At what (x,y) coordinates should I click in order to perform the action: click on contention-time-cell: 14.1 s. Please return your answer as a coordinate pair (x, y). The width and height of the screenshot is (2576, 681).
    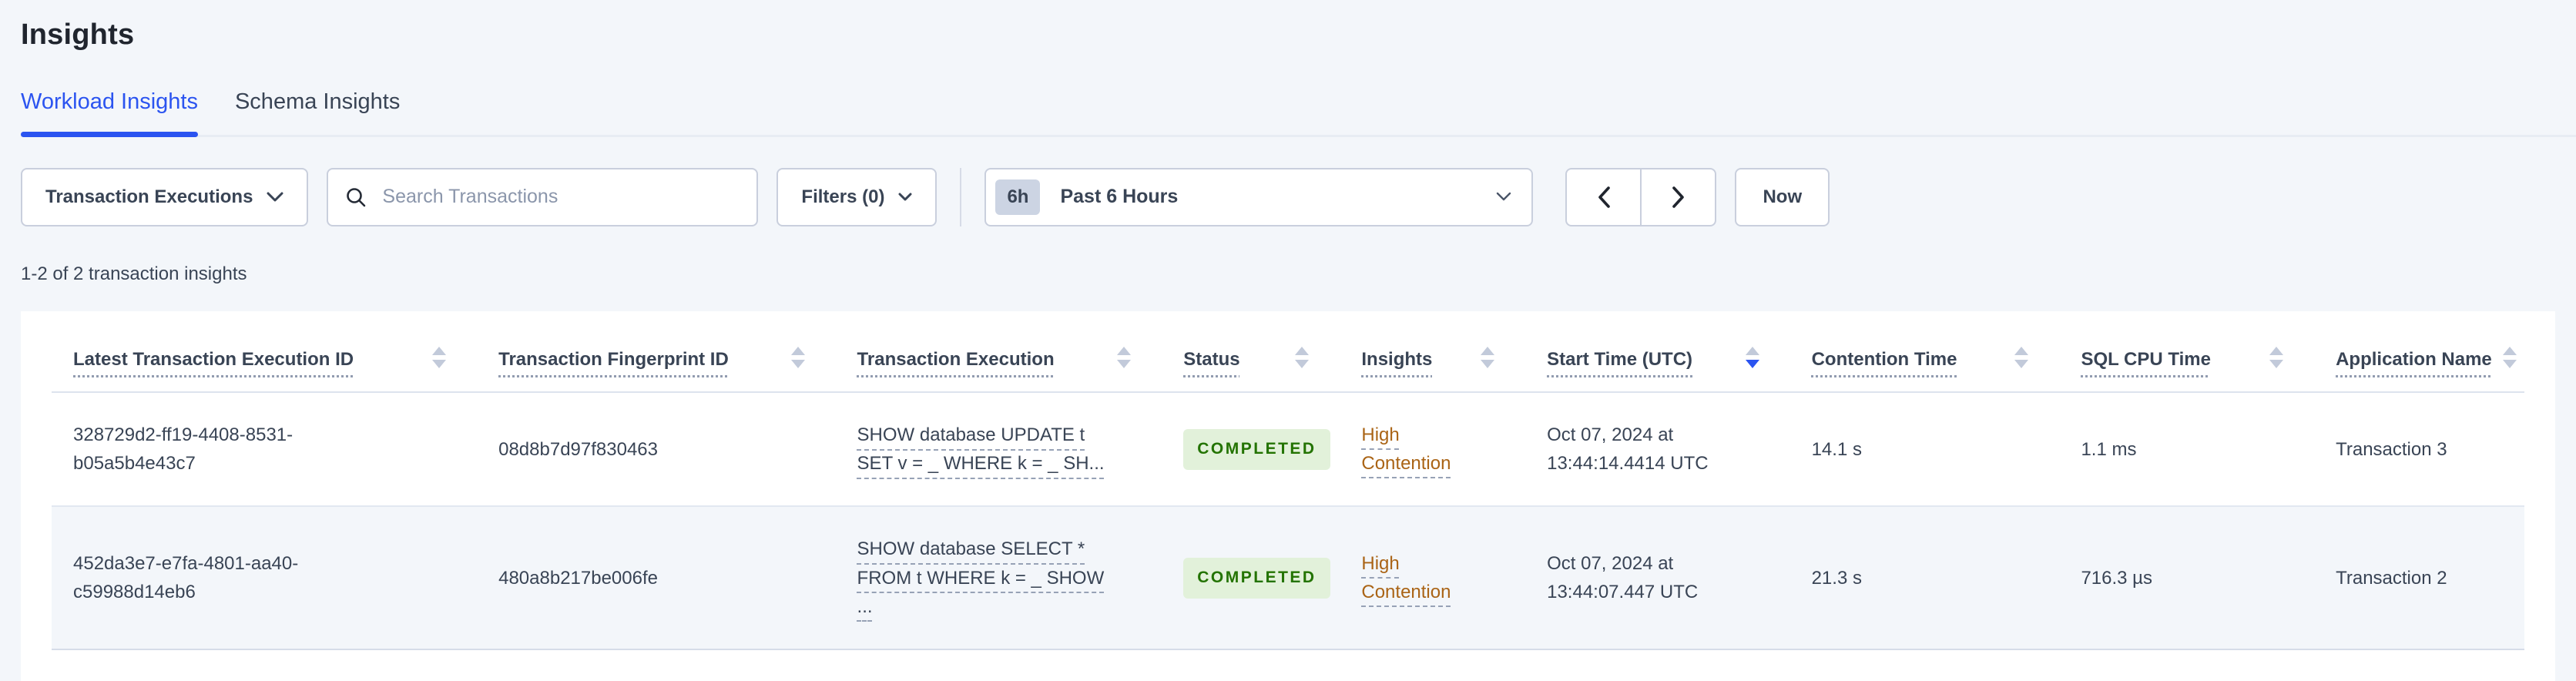
    Looking at the image, I should click on (1924, 450).